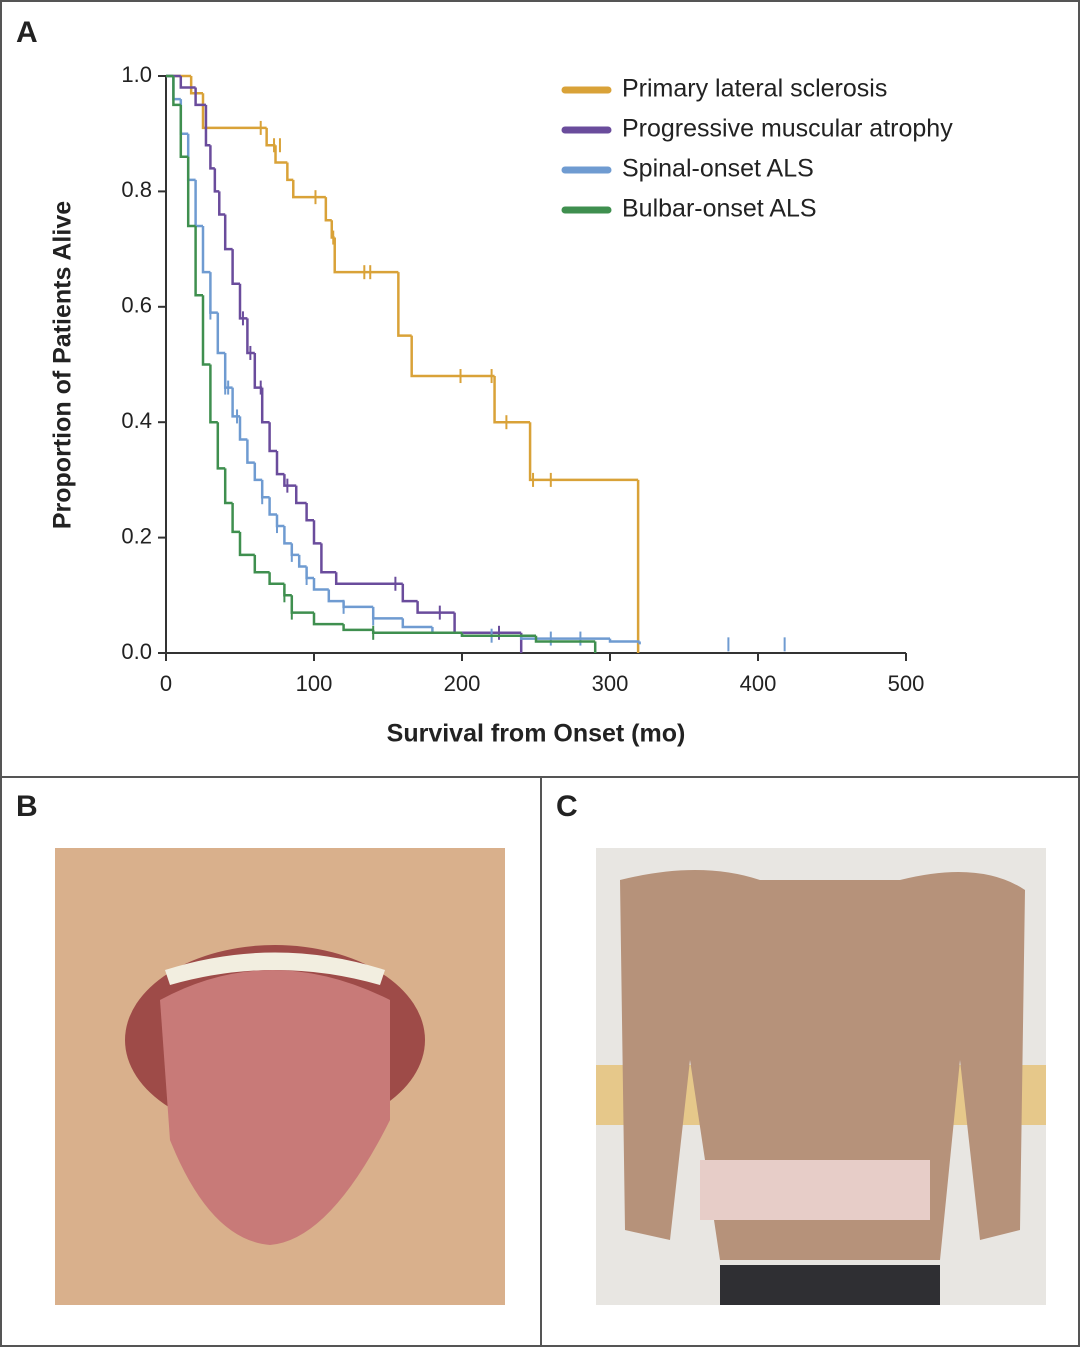 The image size is (1080, 1352). Describe the element at coordinates (567, 806) in the screenshot. I see `panel-label: C` at that location.